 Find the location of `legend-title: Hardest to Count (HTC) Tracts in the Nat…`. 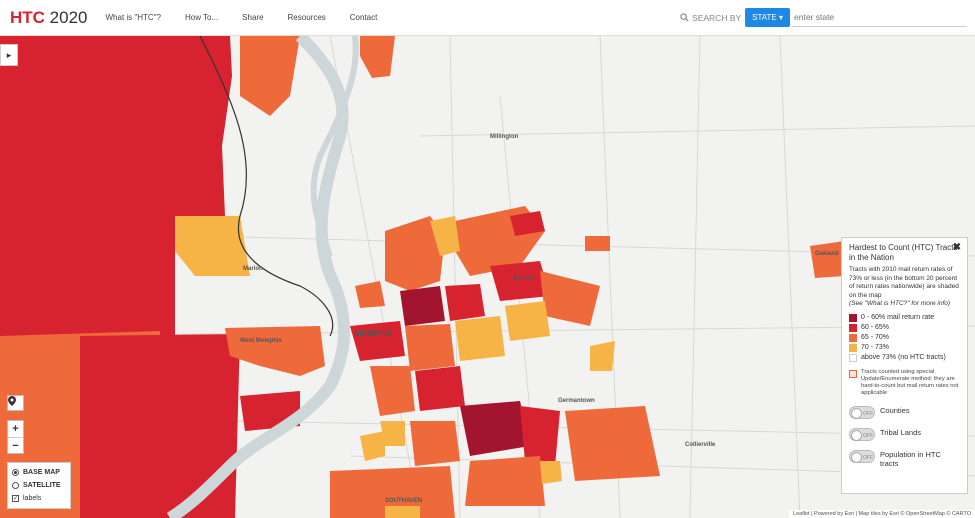

legend-title: Hardest to Count (HTC) Tracts in the Nat… is located at coordinates (903, 252).